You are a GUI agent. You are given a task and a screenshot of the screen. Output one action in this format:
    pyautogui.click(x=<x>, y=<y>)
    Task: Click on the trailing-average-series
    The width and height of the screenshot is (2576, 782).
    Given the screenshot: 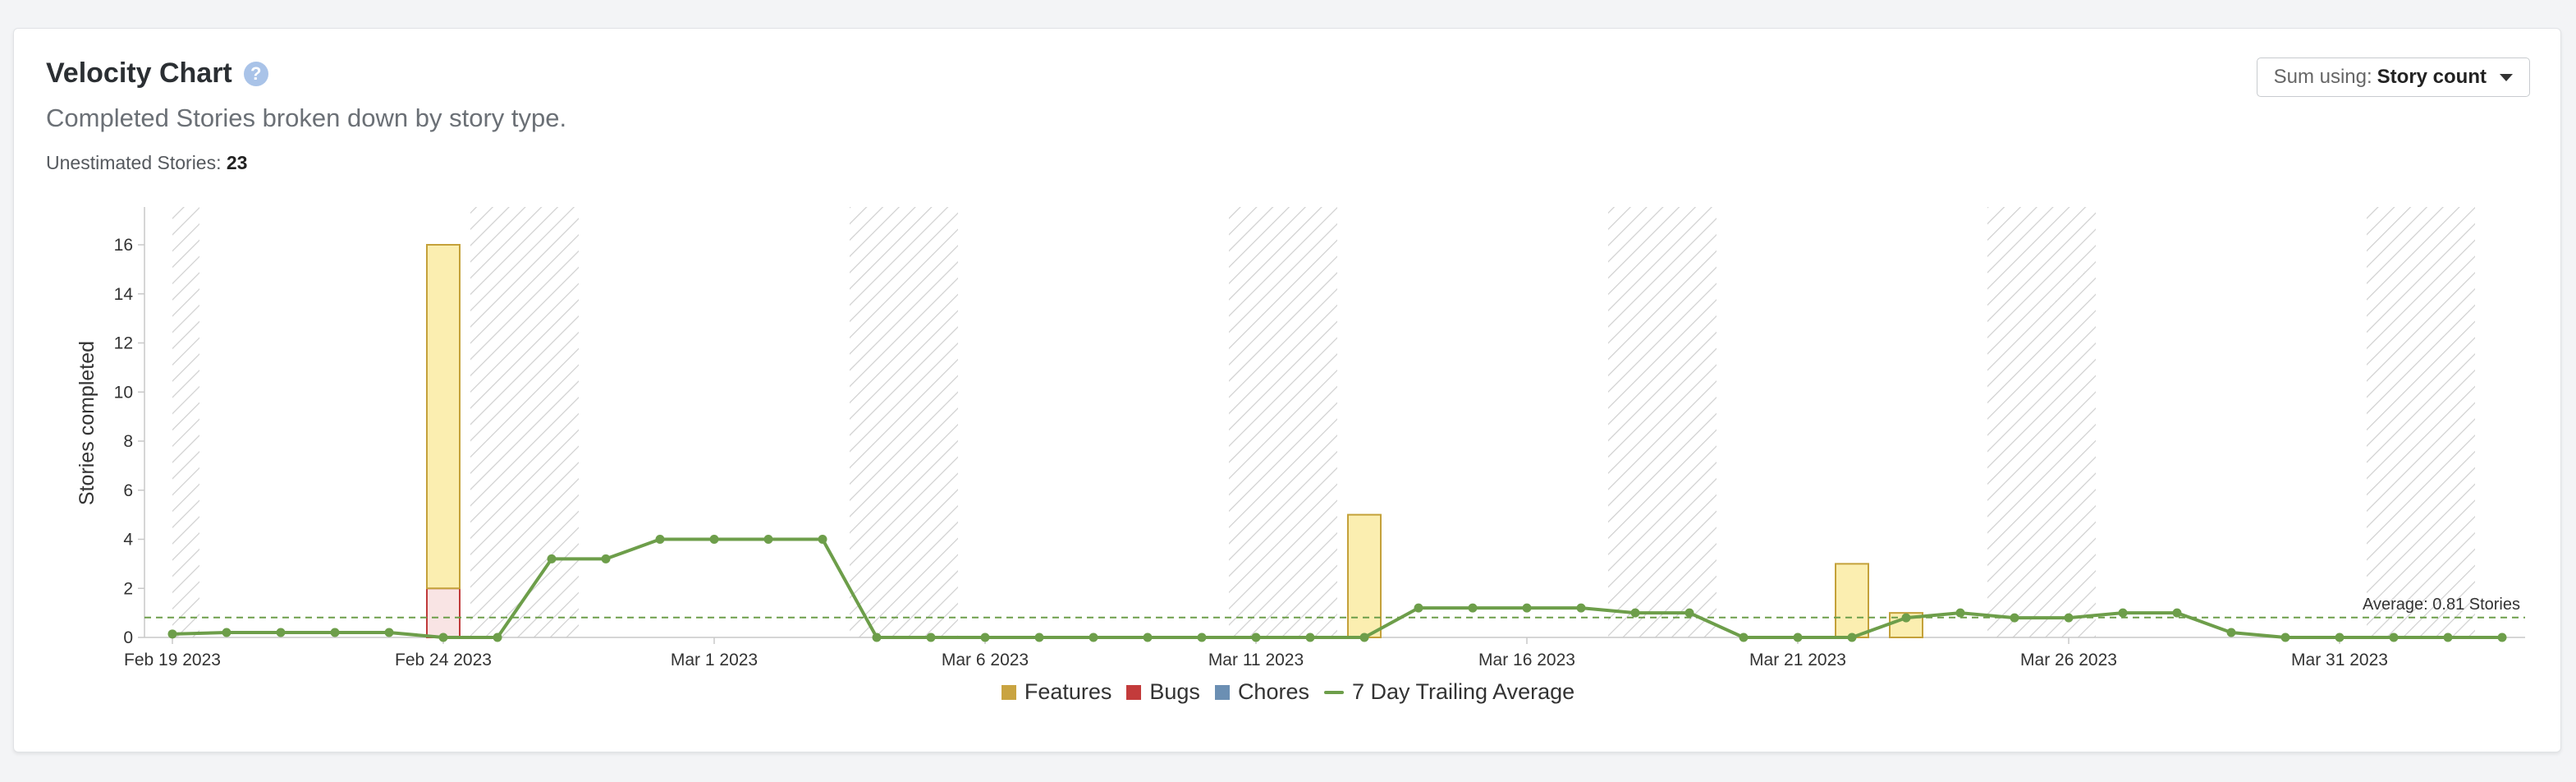 What is the action you would take?
    pyautogui.click(x=1337, y=588)
    